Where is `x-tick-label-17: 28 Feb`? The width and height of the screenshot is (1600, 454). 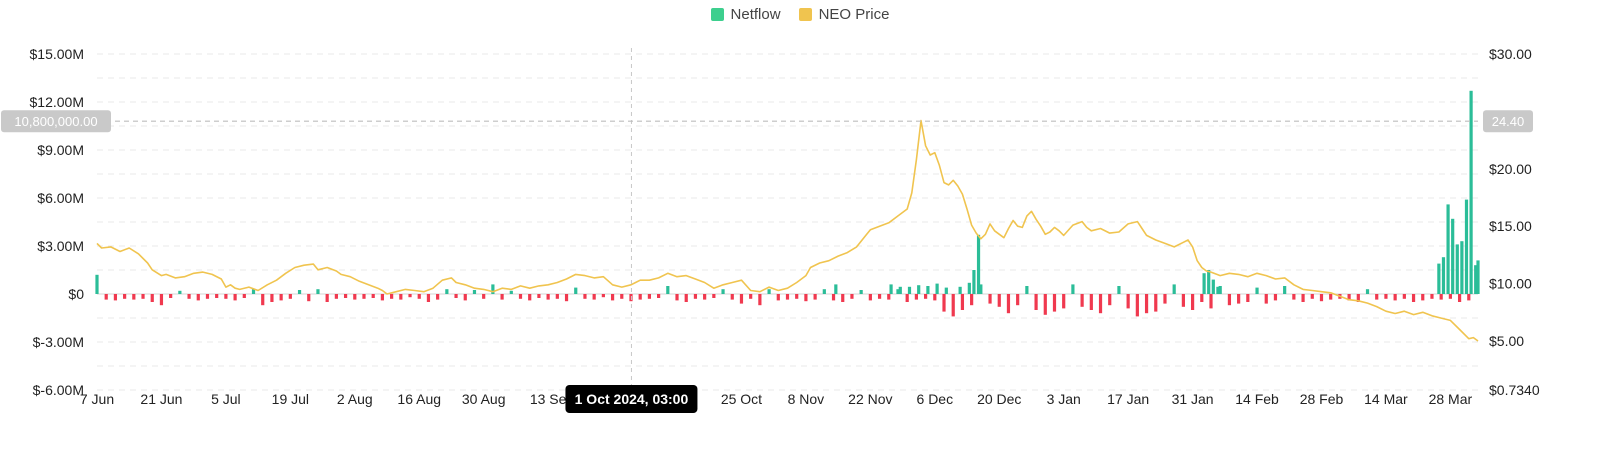
x-tick-label-17: 28 Feb is located at coordinates (1322, 399).